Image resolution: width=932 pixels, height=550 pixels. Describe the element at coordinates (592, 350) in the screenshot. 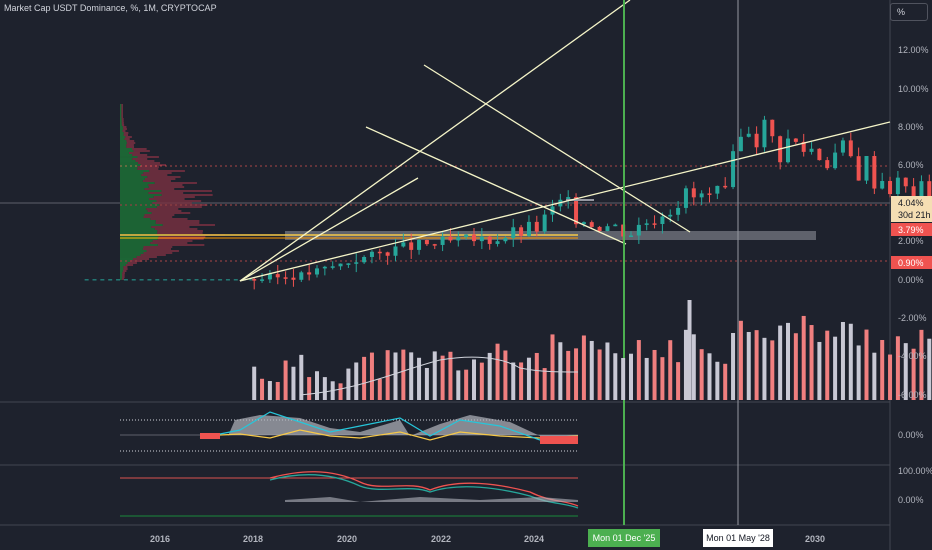

I see `volume-bars` at that location.